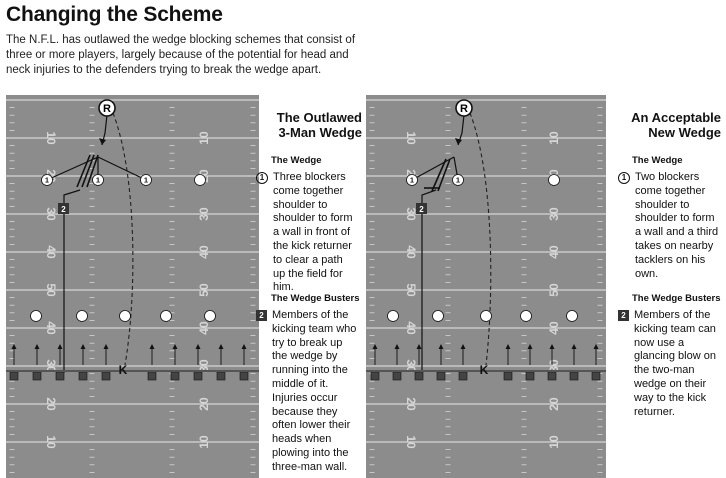 This screenshot has width=726, height=478. I want to click on returner-player, so click(107, 108).